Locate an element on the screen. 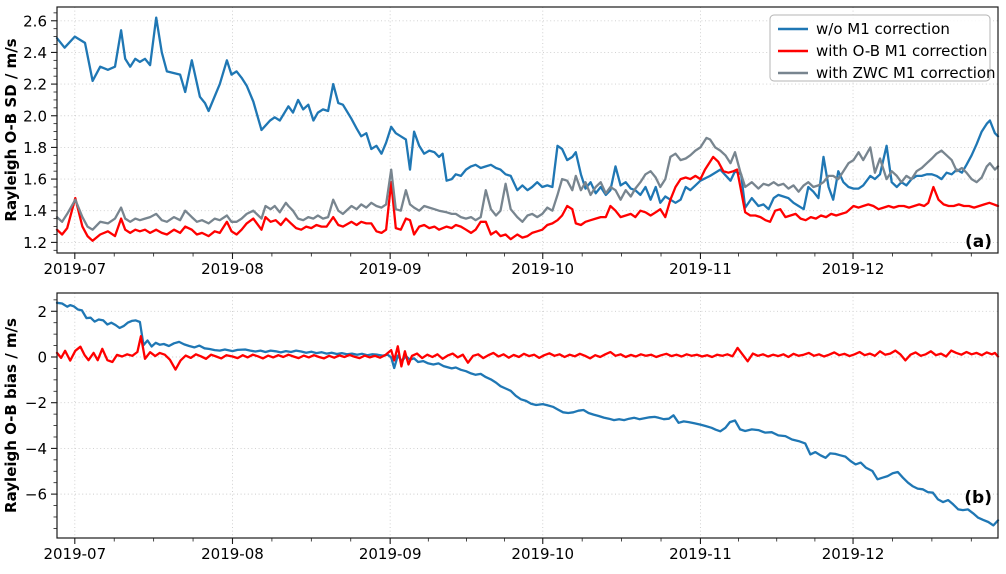  y-tick-label: −4 is located at coordinates (36, 449).